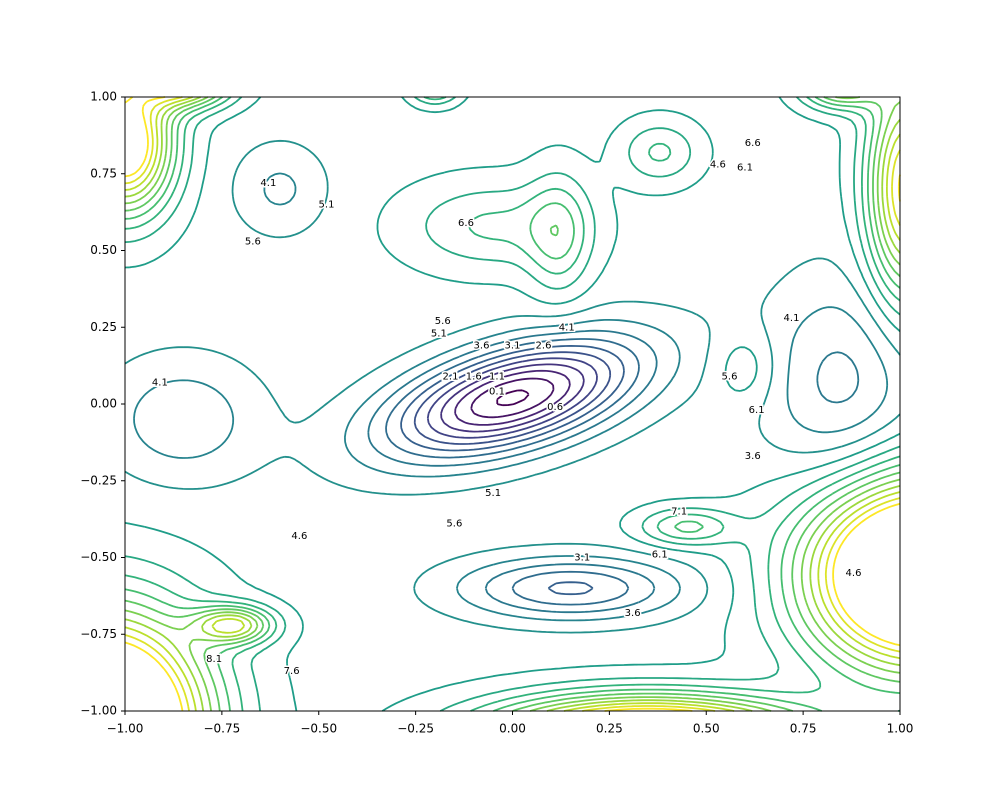 The image size is (1000, 804). Describe the element at coordinates (609, 729) in the screenshot. I see `x-tick-label: 0.25` at that location.